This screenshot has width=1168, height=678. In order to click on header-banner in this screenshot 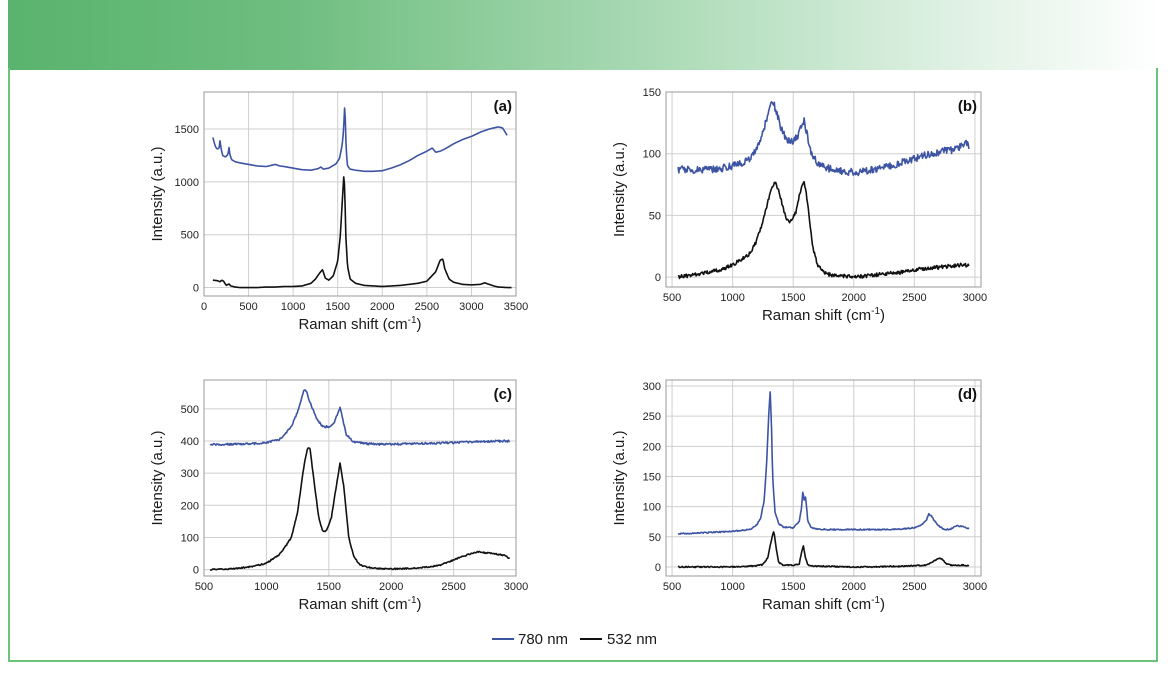, I will do `click(584, 35)`.